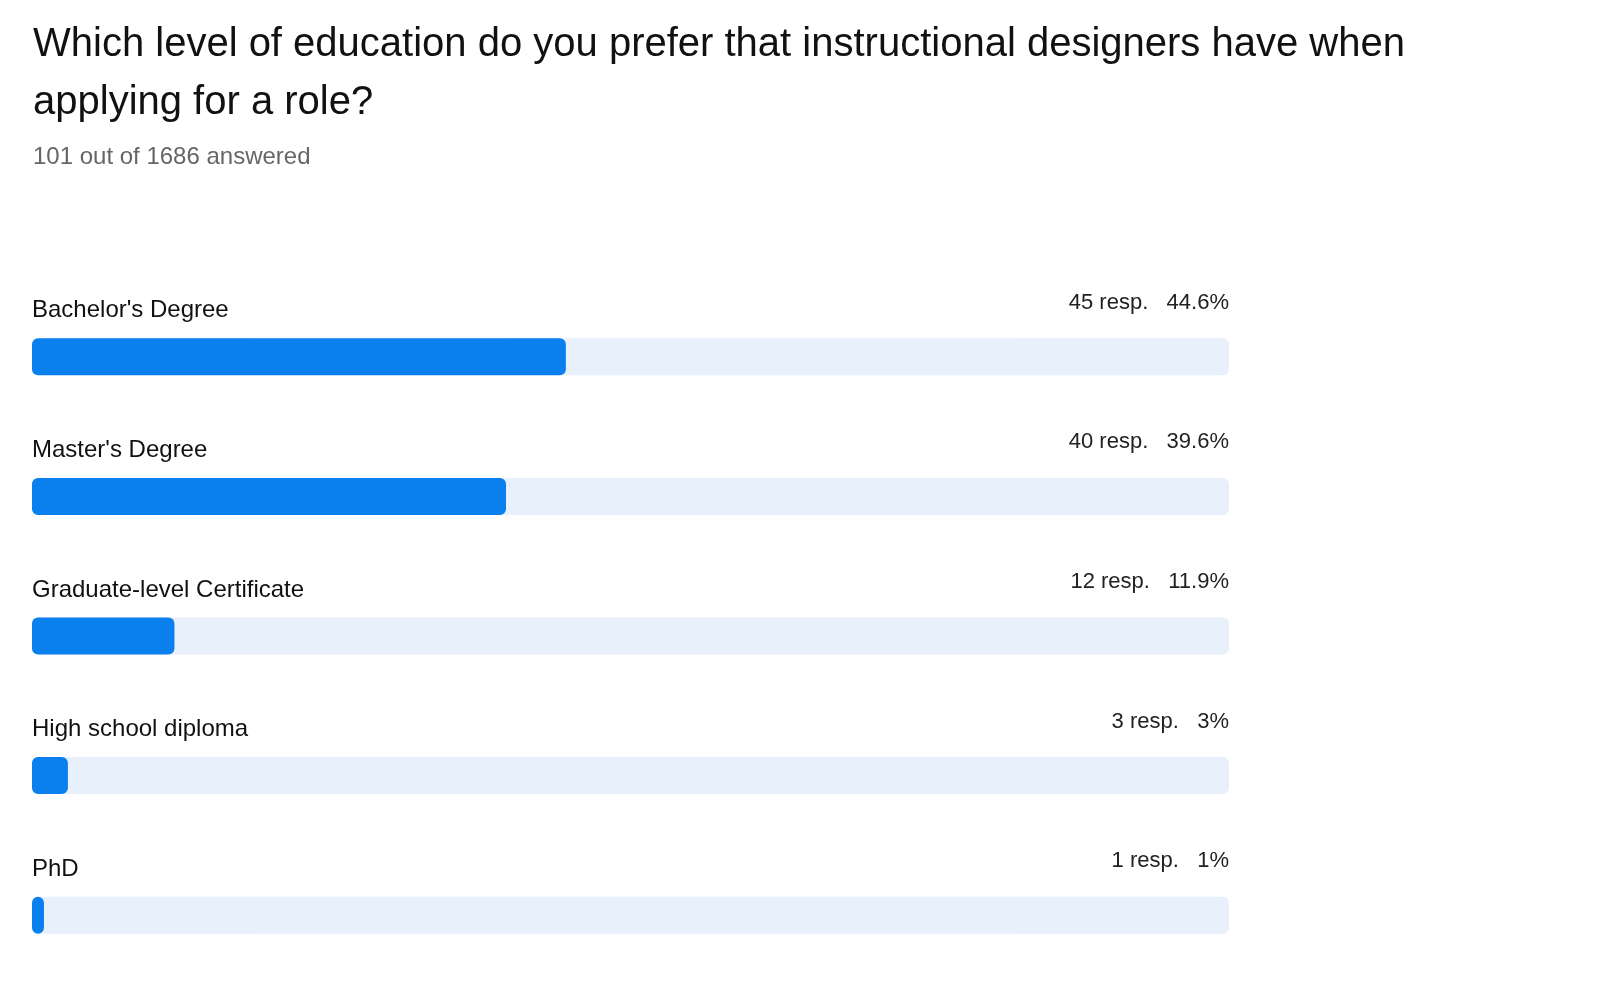 The image size is (1600, 989). I want to click on y-tick-label: Master's Degree, so click(120, 448).